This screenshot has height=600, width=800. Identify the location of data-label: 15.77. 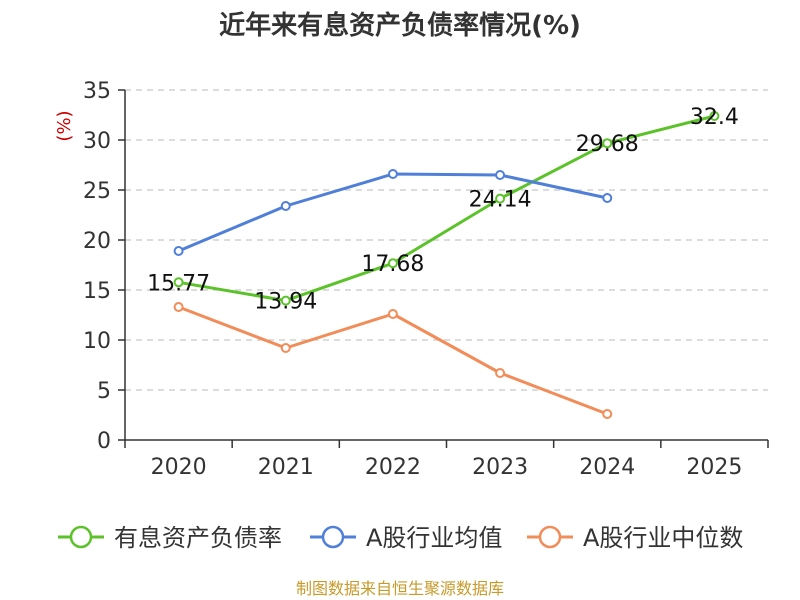
(178, 283).